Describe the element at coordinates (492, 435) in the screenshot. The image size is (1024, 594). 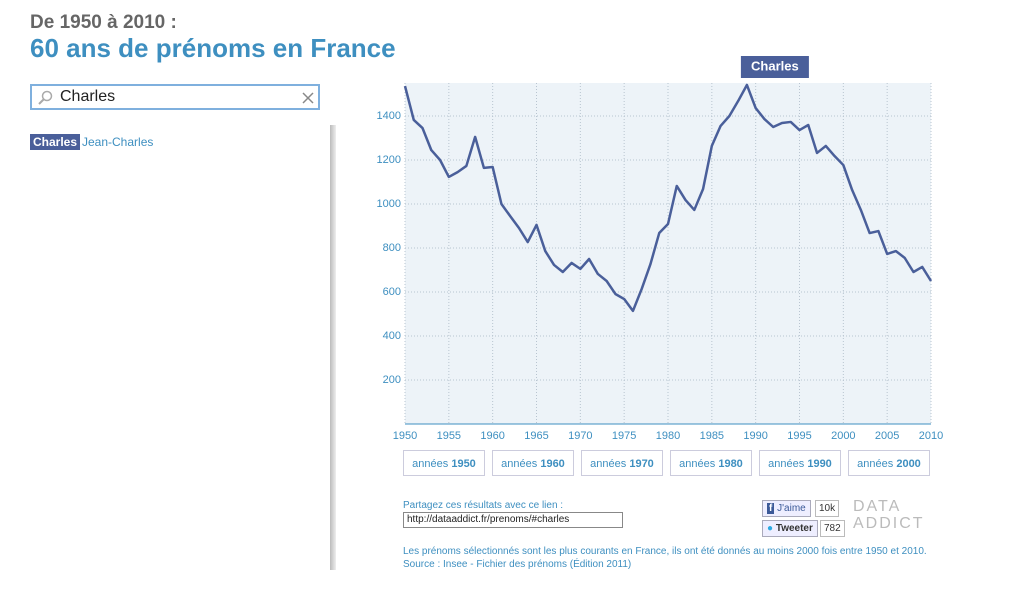
I see `x-tick-label: 1960` at that location.